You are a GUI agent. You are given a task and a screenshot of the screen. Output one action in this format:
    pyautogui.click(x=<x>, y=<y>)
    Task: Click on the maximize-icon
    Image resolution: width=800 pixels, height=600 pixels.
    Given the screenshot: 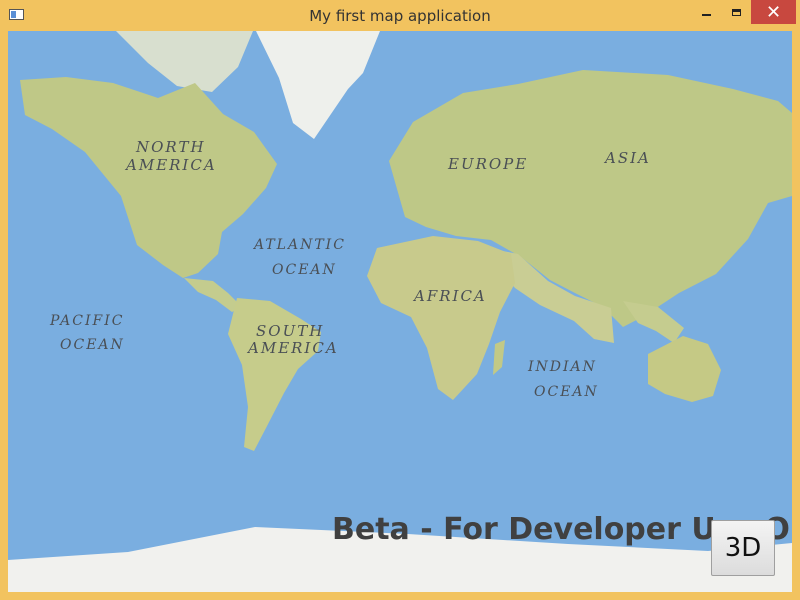 What is the action you would take?
    pyautogui.click(x=736, y=12)
    